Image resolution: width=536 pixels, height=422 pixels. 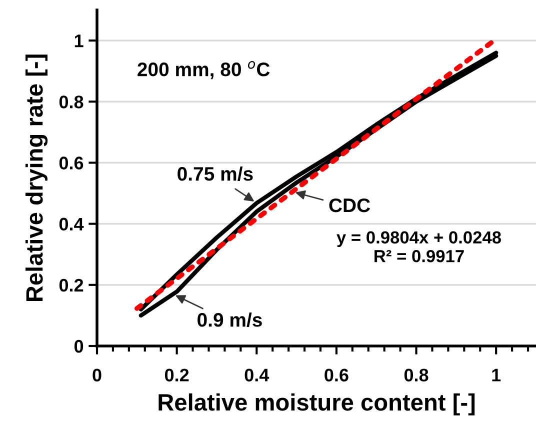 What do you see at coordinates (71, 163) in the screenshot?
I see `y-tick-label: 0.6` at bounding box center [71, 163].